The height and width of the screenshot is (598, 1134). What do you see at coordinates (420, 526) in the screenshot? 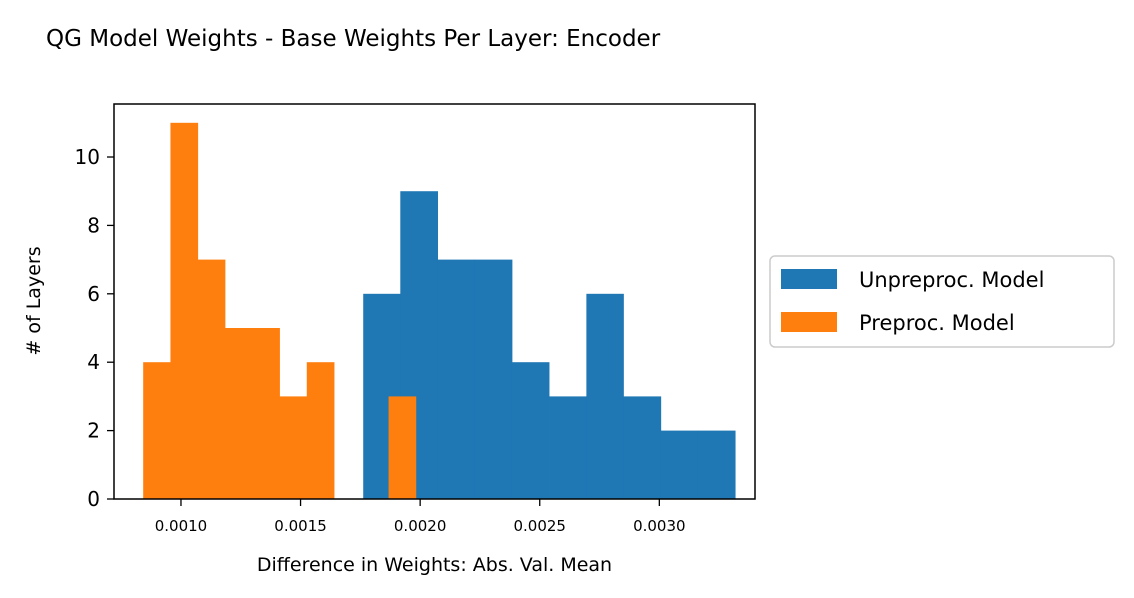
I see `x-tick-label: 0.0020` at bounding box center [420, 526].